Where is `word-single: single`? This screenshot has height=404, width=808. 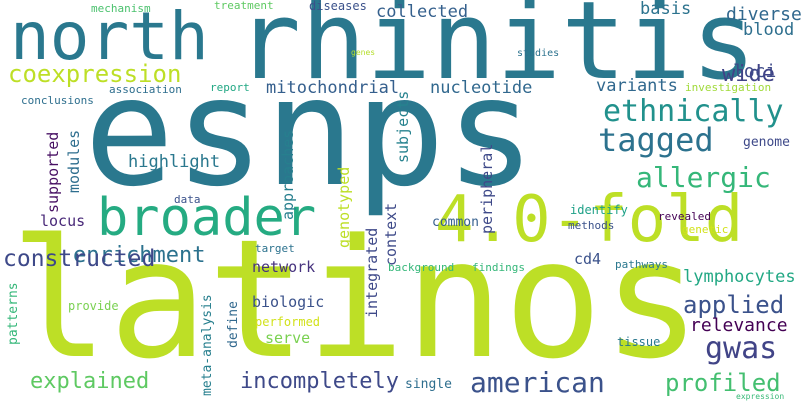 word-single: single is located at coordinates (428, 384).